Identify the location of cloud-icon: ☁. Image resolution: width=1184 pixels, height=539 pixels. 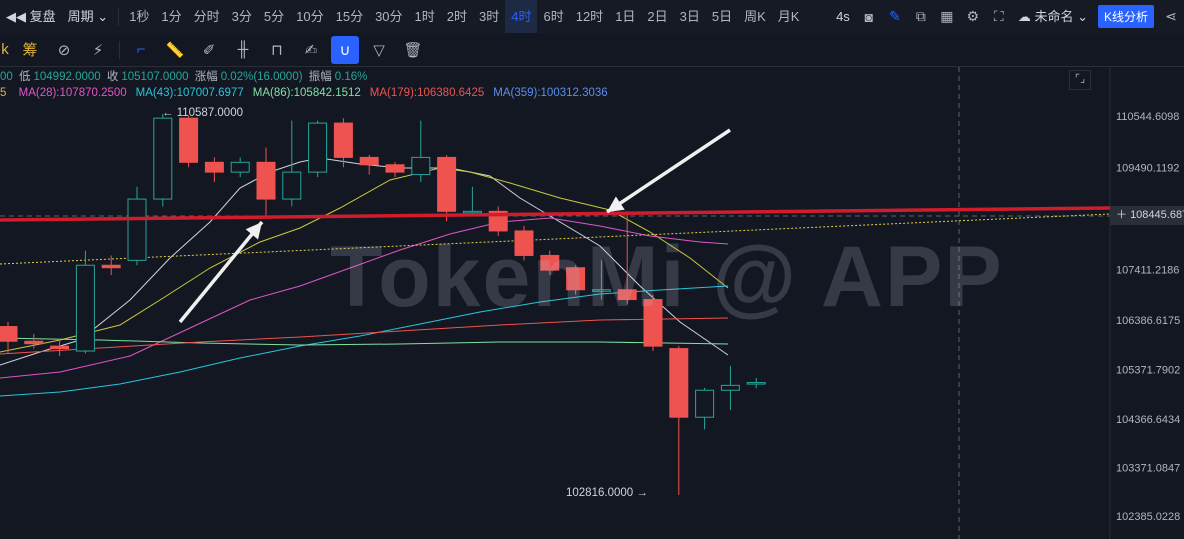
(1024, 16).